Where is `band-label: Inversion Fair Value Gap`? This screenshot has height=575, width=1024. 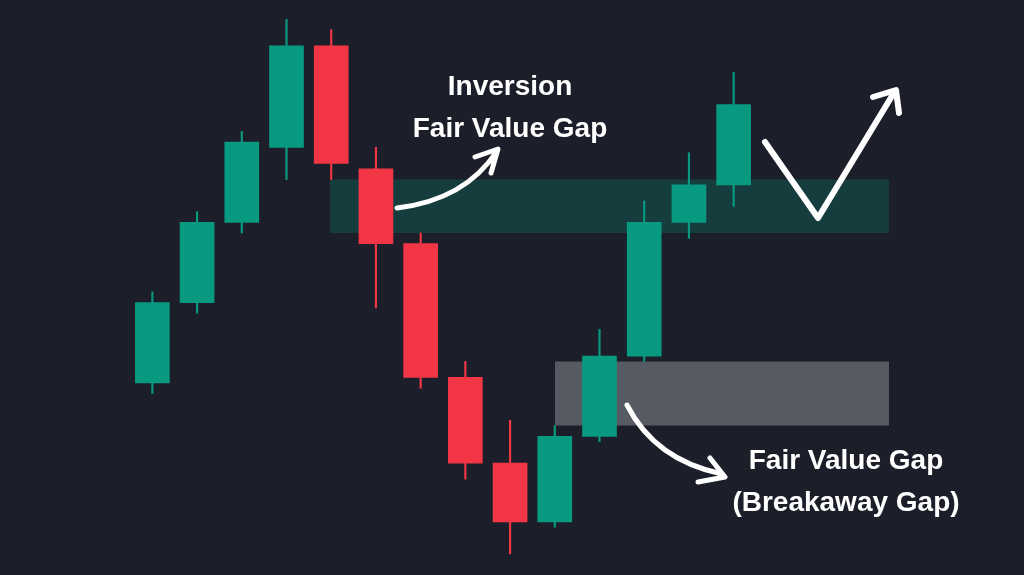 band-label: Inversion Fair Value Gap is located at coordinates (510, 106).